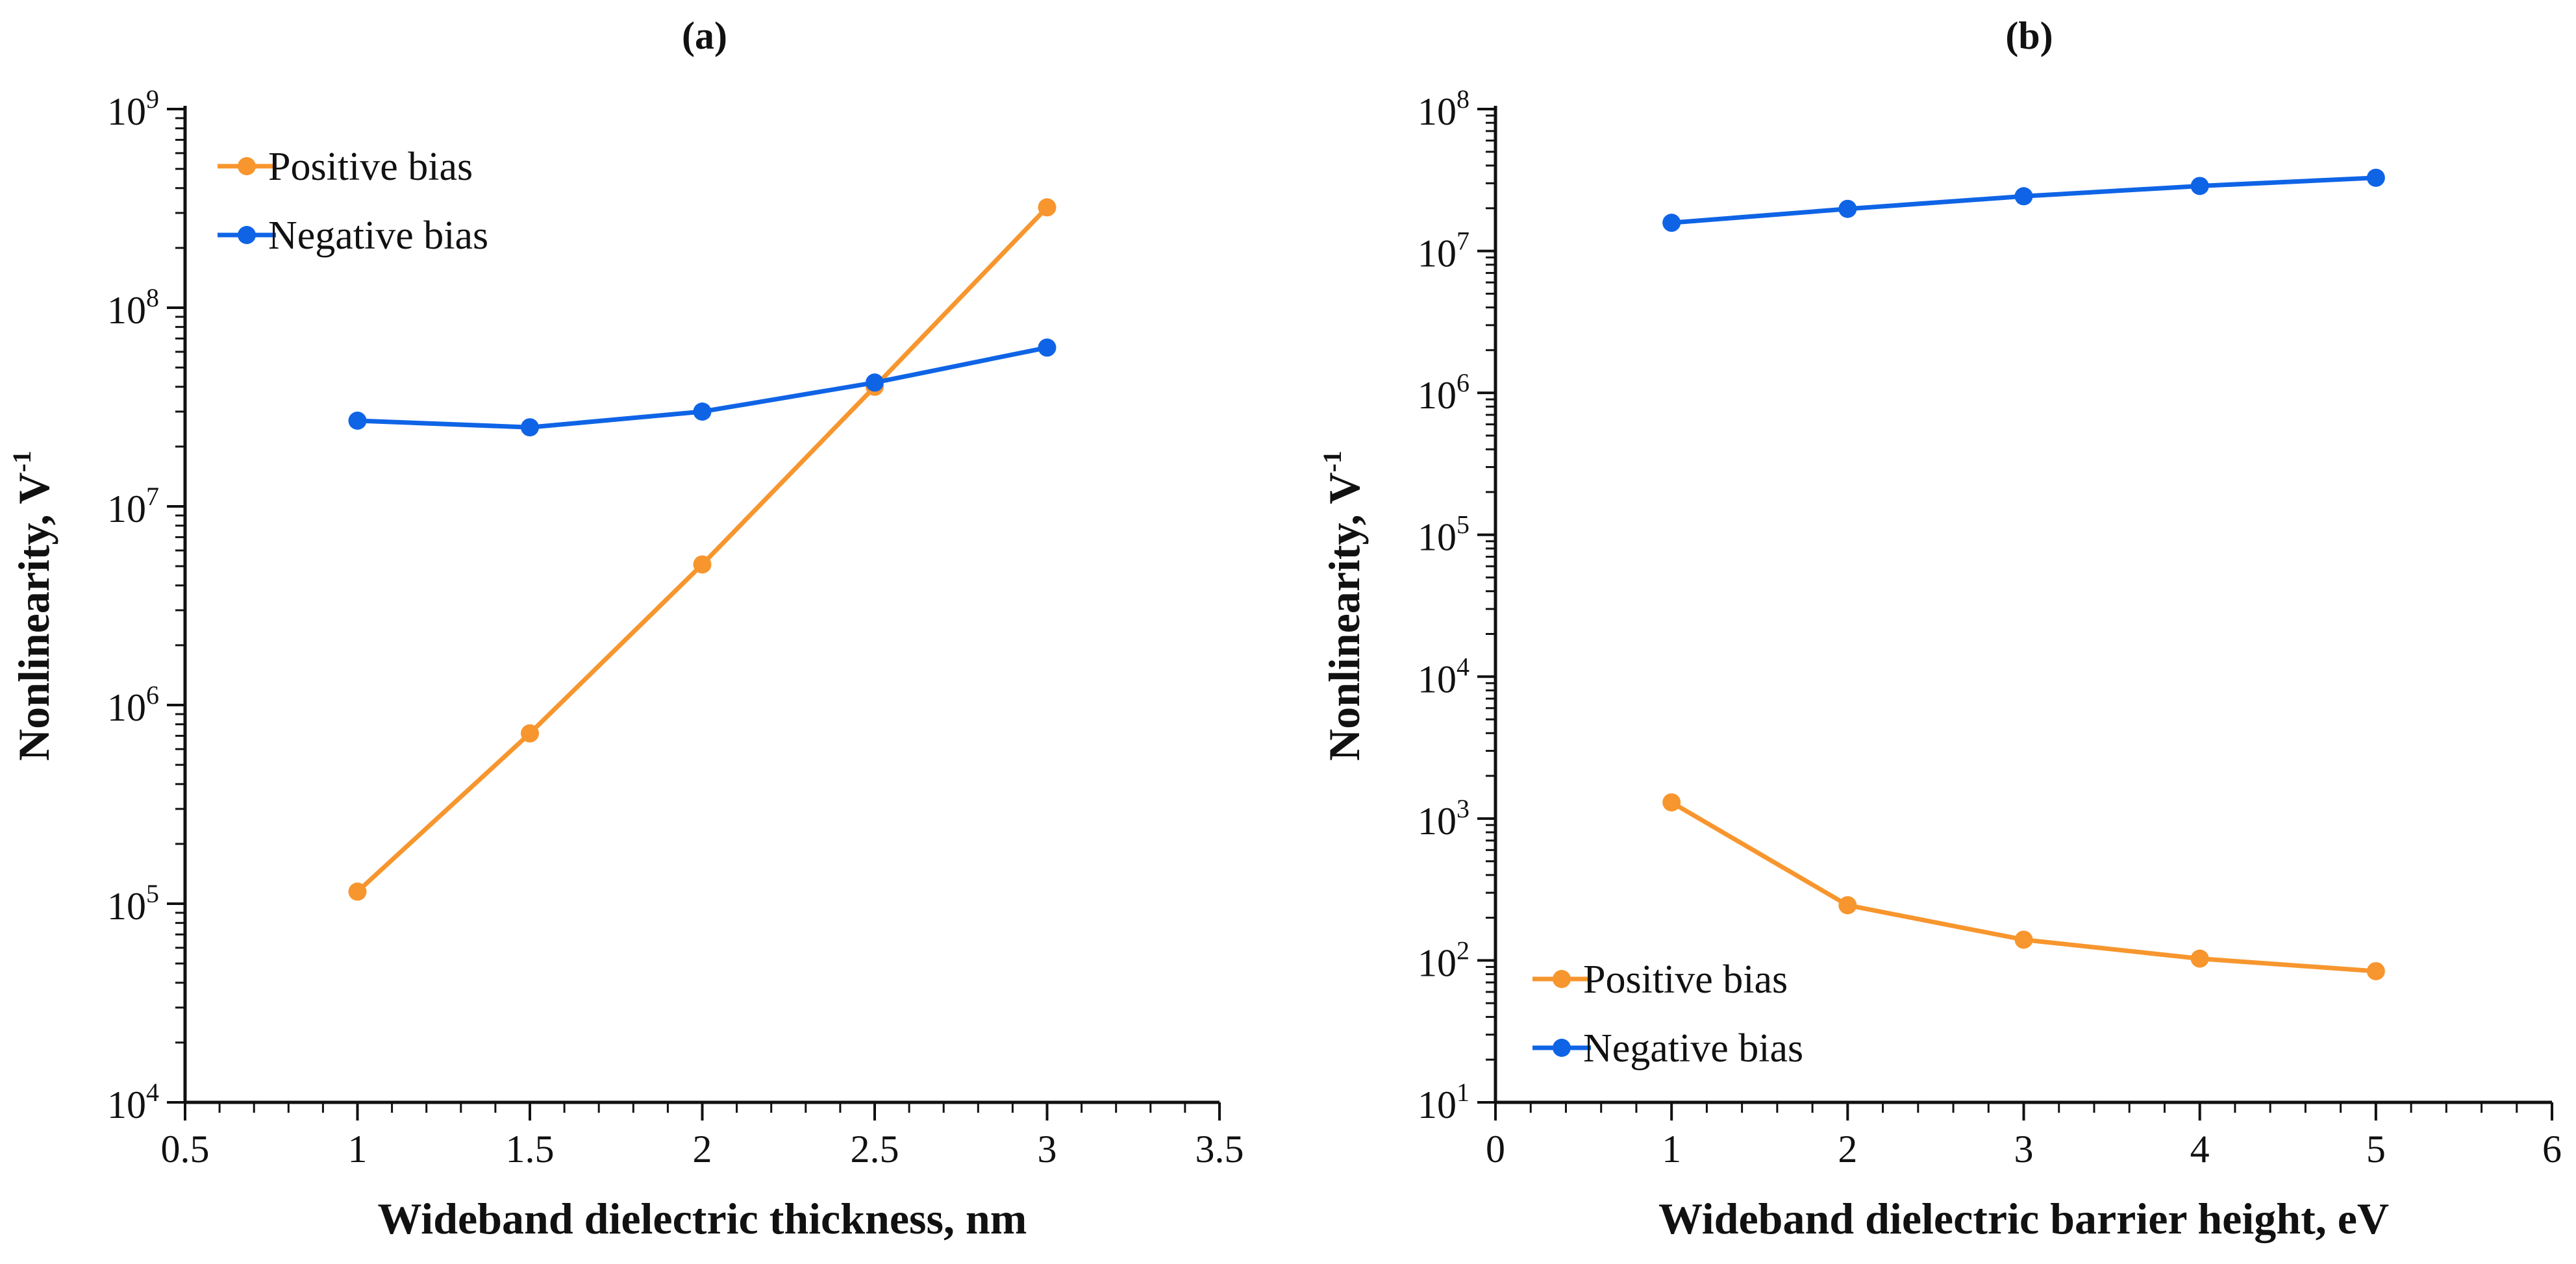 This screenshot has width=2576, height=1264. I want to click on x-tick-label: 6, so click(2552, 1150).